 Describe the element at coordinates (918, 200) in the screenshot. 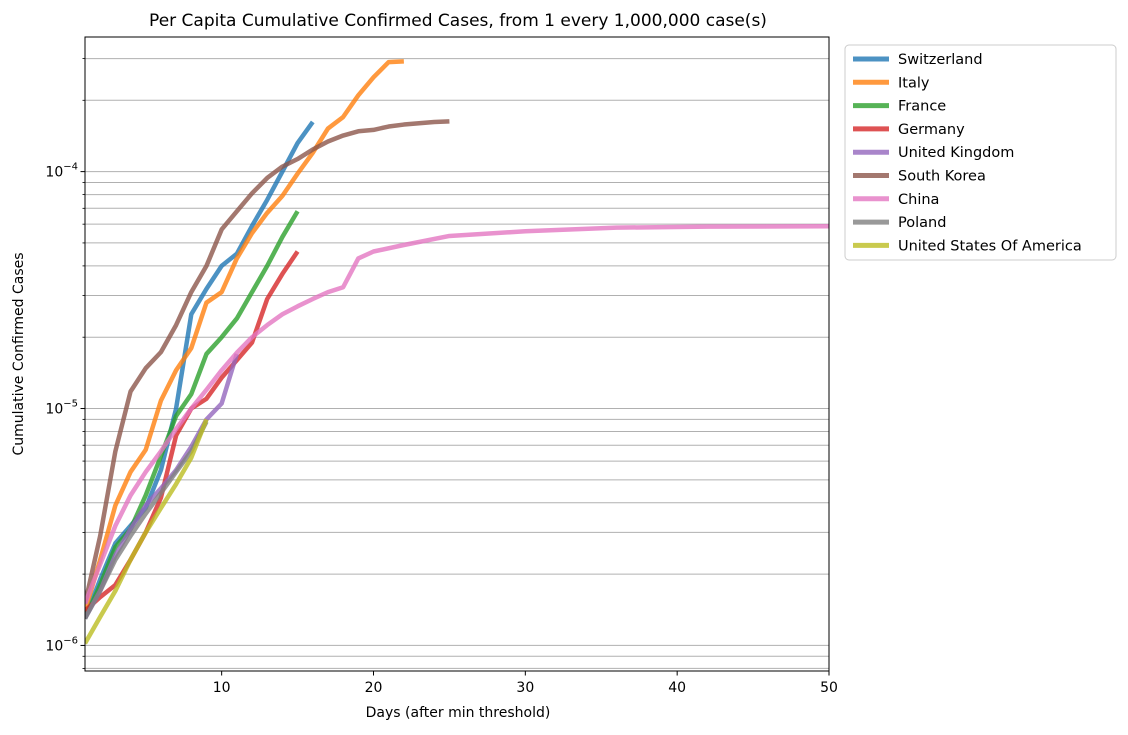

I see `legend-entry-label: China` at that location.